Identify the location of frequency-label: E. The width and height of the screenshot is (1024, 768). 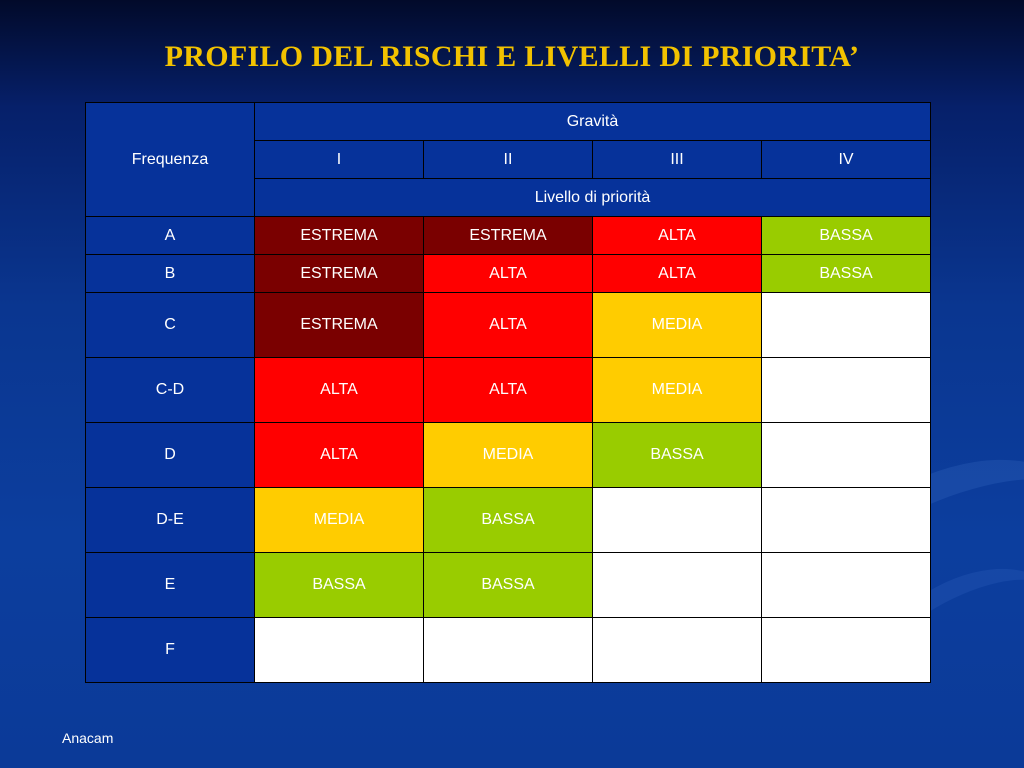
(170, 585).